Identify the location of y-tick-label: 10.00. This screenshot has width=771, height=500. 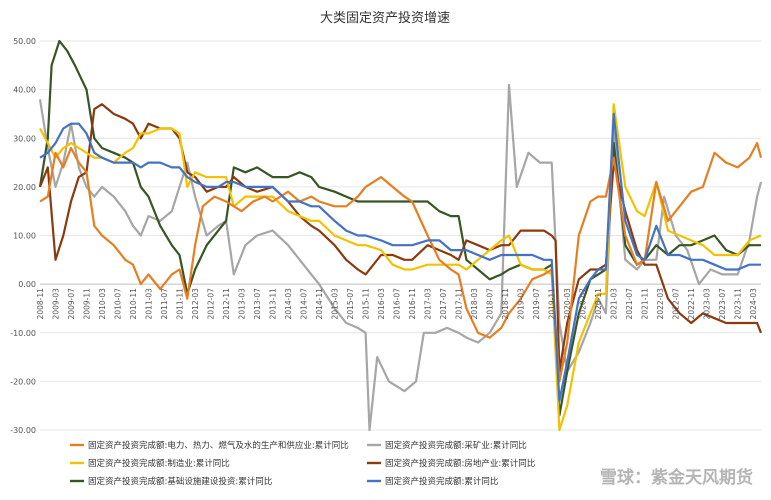
(24, 236).